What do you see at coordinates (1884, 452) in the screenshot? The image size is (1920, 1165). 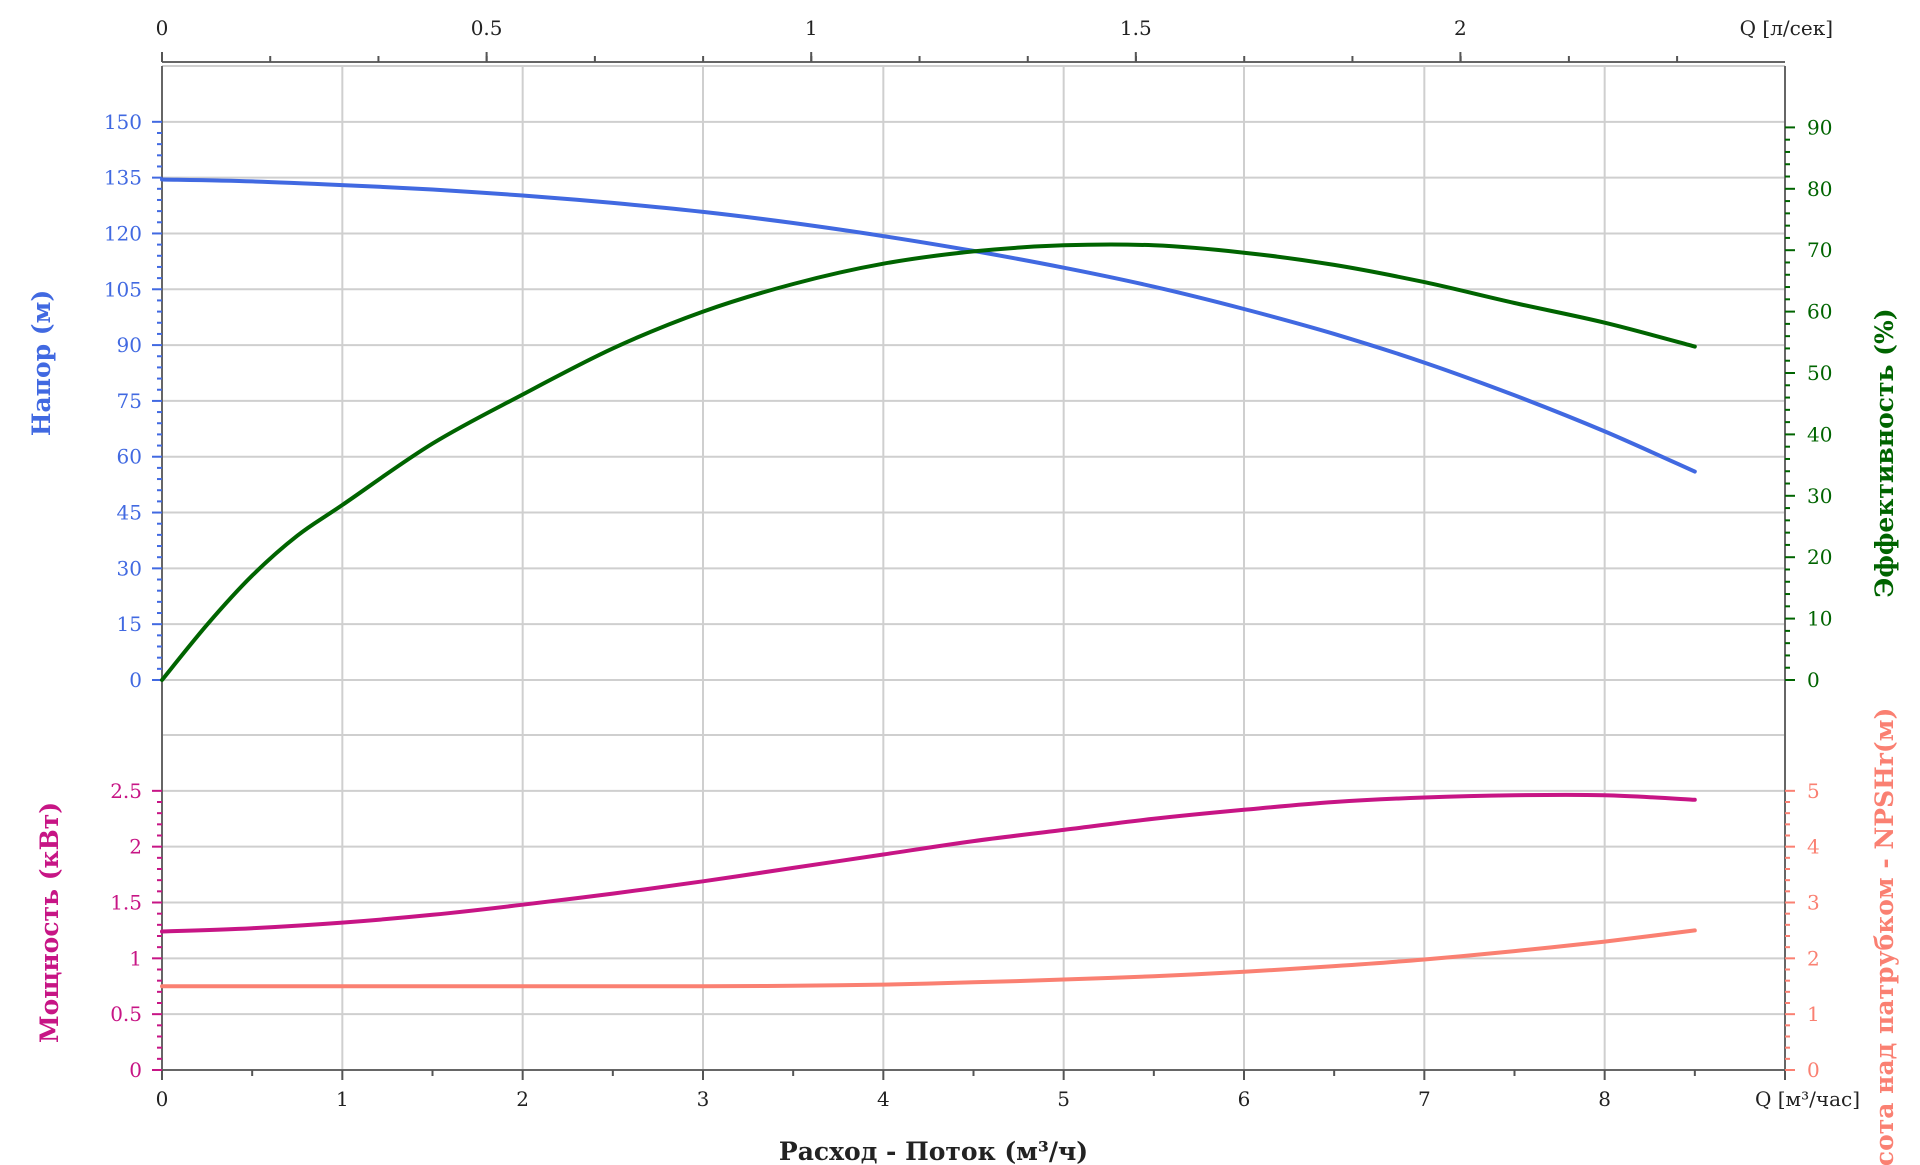 I see `efficiency-axis-title: Эффективность (%)` at bounding box center [1884, 452].